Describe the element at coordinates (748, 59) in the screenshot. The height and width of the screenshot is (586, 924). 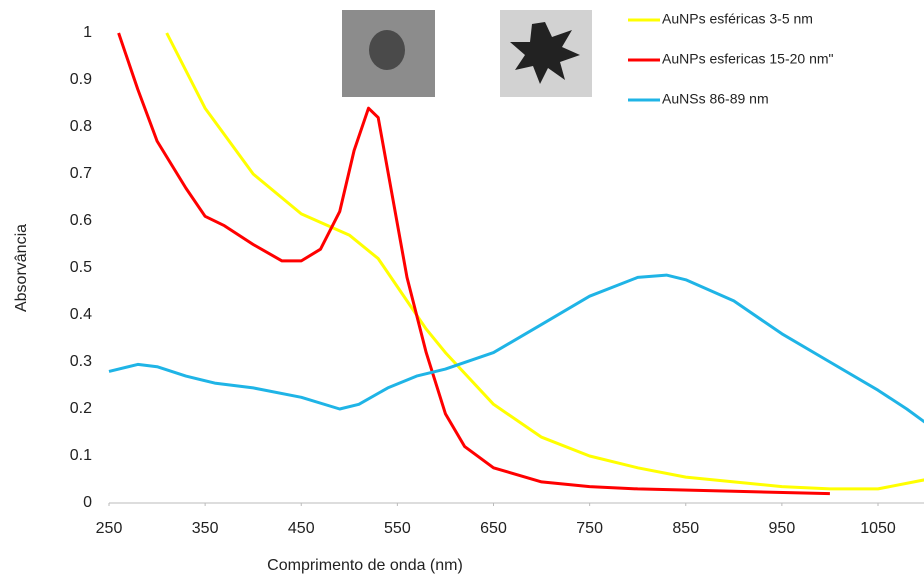
I see `legend-label: AuNPs esfericas 15-20 nm"` at that location.